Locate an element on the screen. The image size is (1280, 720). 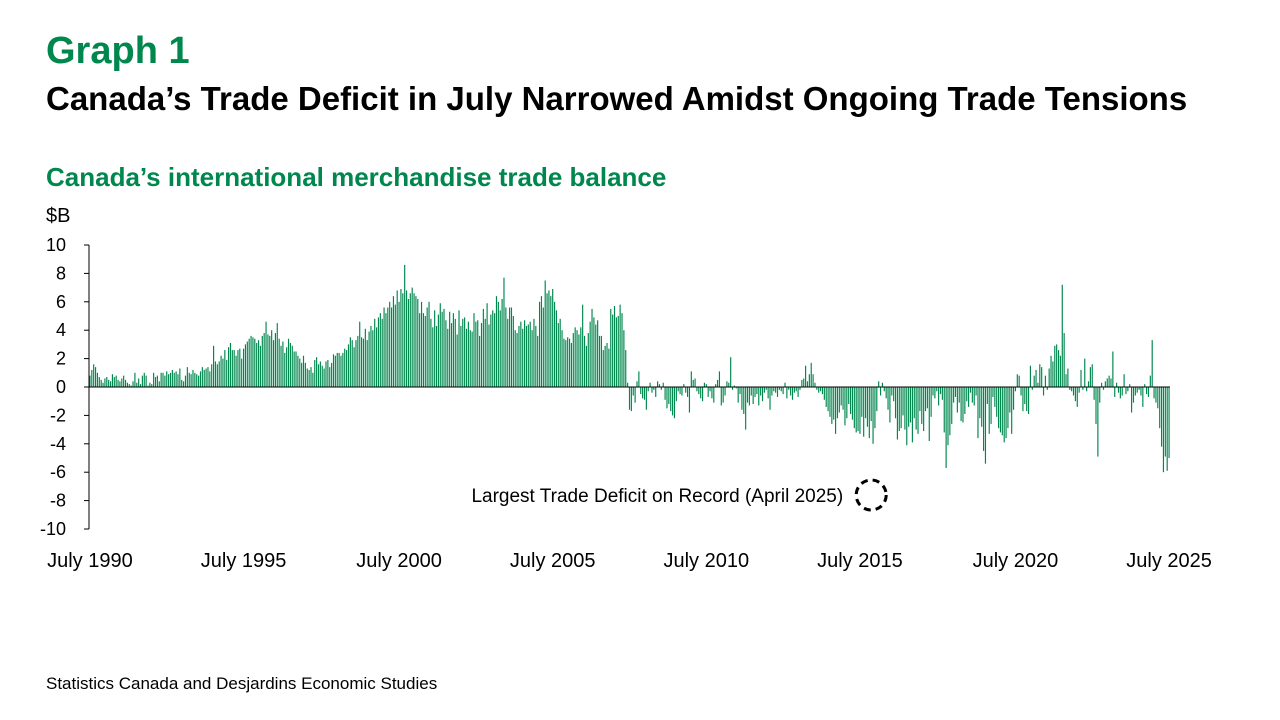
x-tick-label: July 2000 is located at coordinates (399, 561).